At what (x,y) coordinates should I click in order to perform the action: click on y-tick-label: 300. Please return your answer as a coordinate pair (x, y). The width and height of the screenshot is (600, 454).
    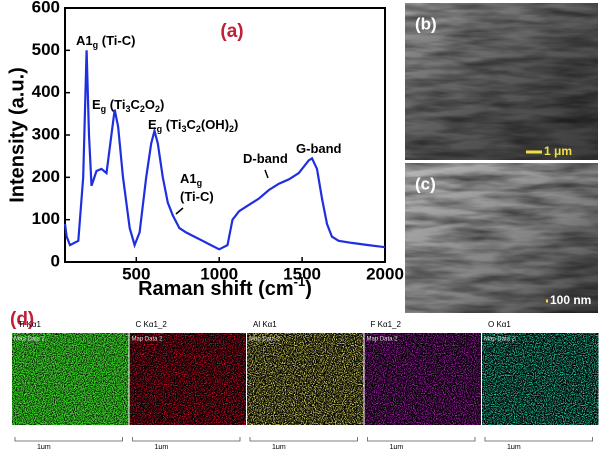
    Looking at the image, I should click on (46, 133).